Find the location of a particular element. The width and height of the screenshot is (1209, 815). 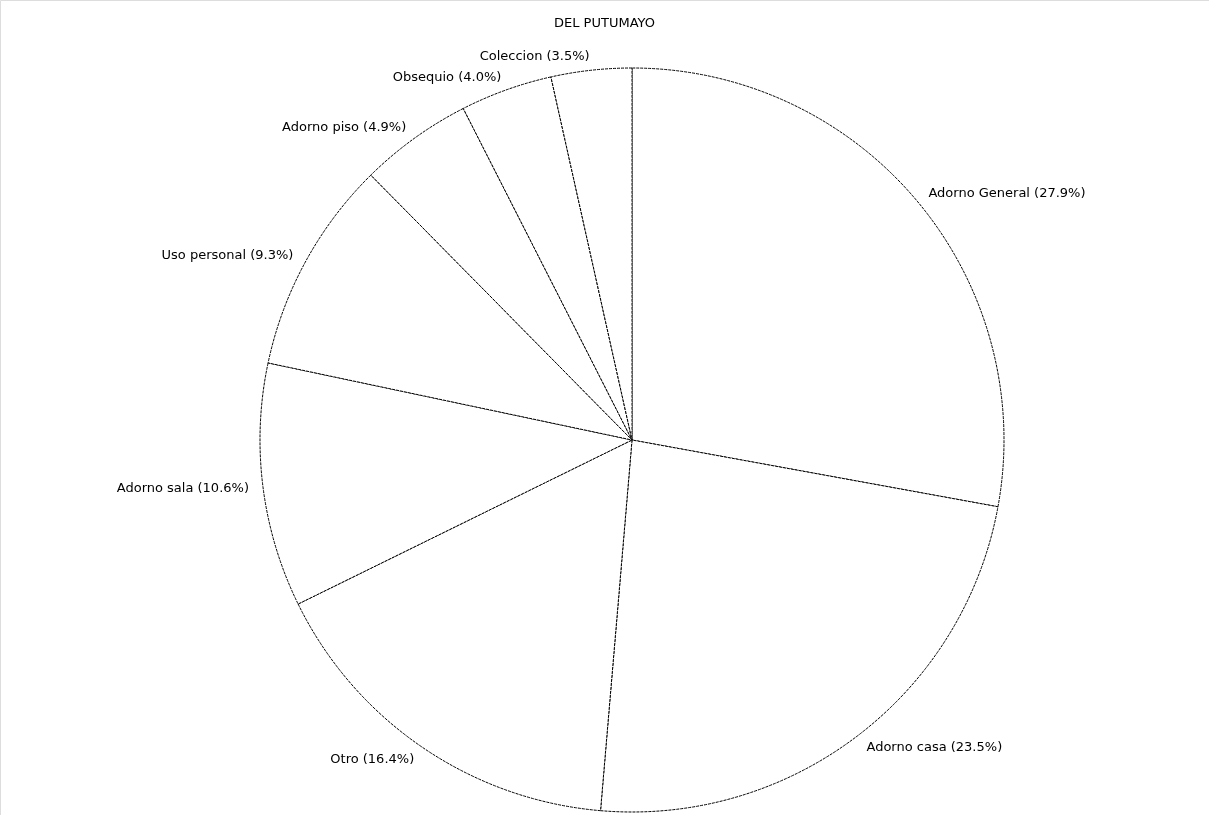

slice-label: Otro (16.4%) is located at coordinates (372, 758).